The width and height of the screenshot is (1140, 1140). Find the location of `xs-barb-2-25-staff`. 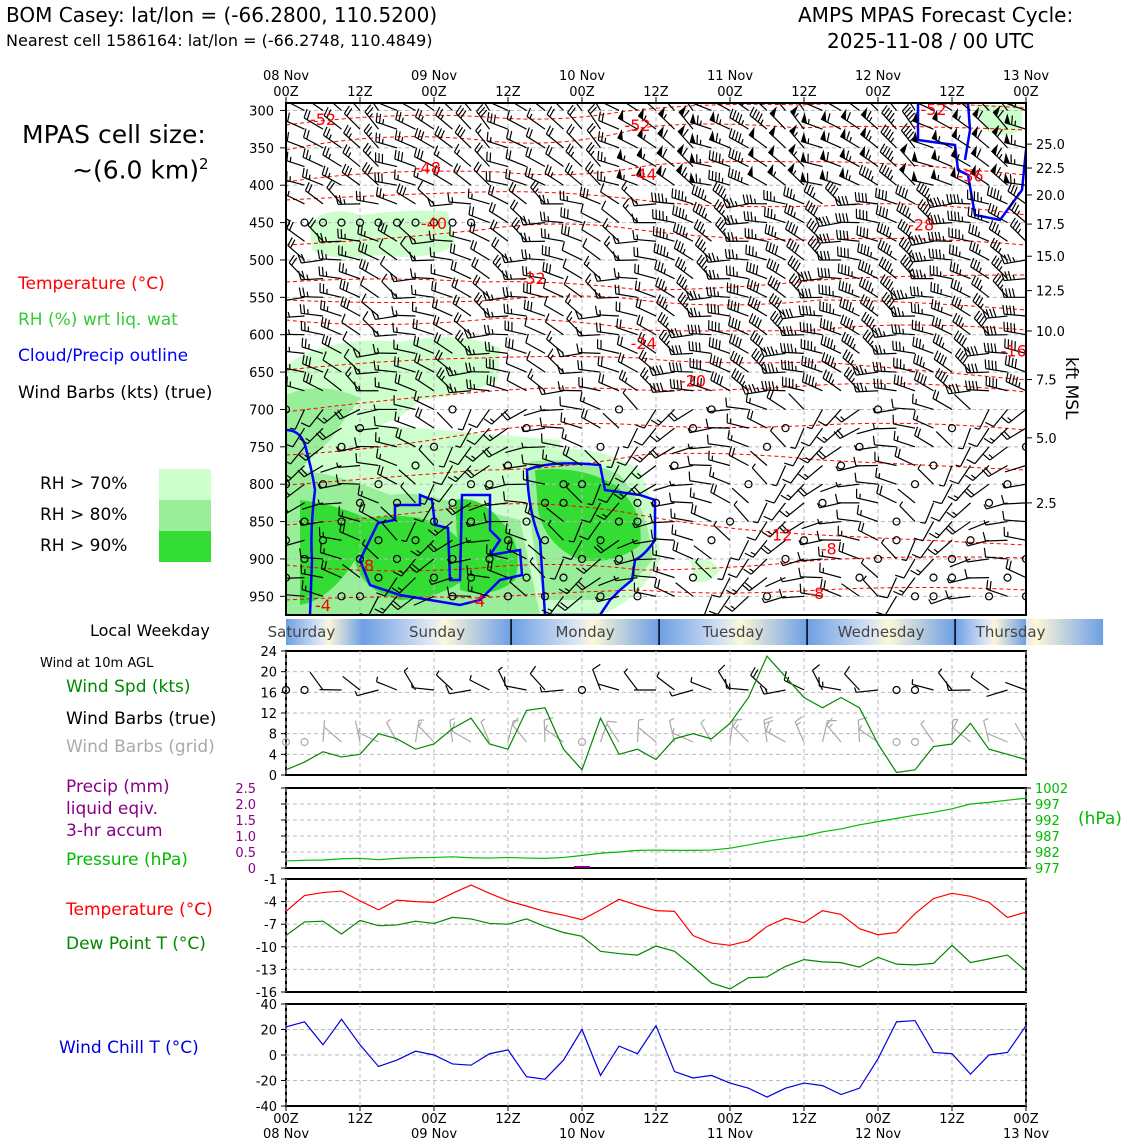

xs-barb-2-25-staff is located at coordinates (312, 575).